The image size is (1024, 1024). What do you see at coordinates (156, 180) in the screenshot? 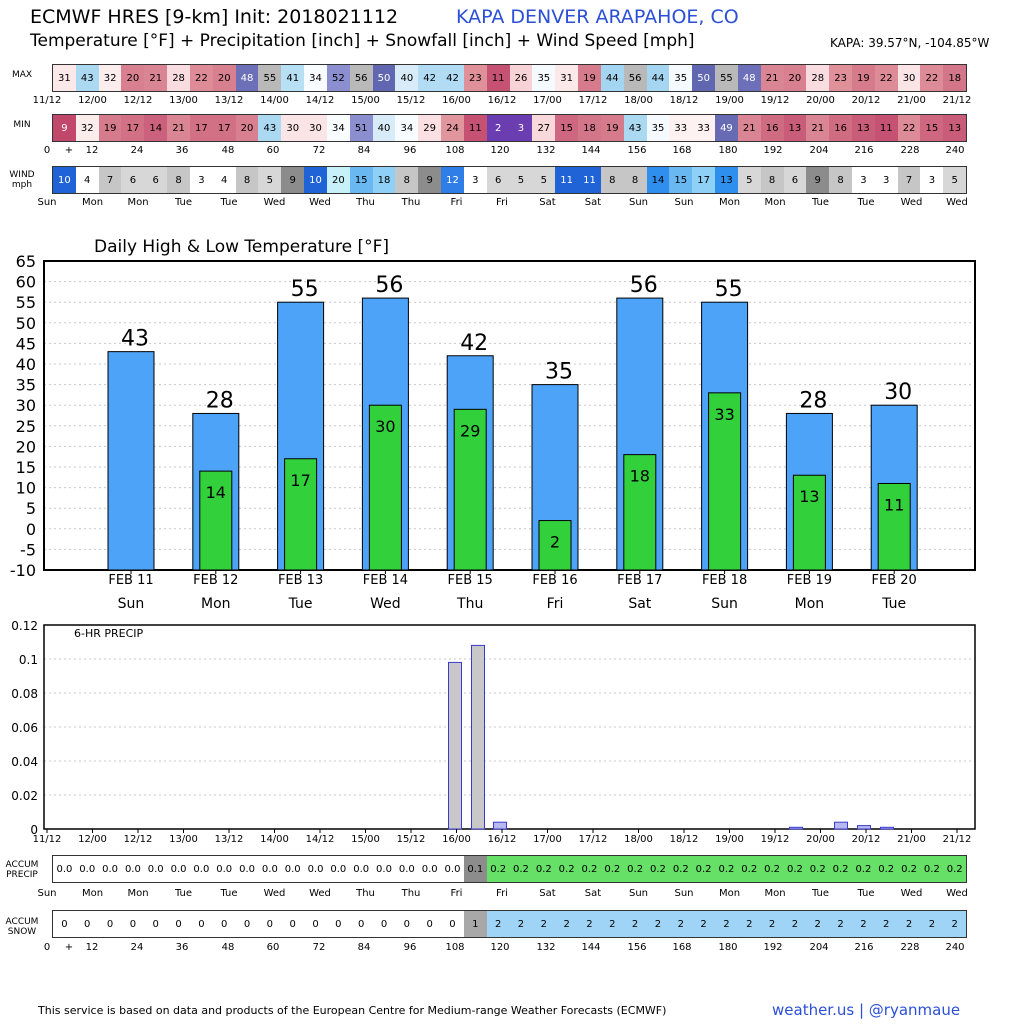
I see `wind-cell: 6` at bounding box center [156, 180].